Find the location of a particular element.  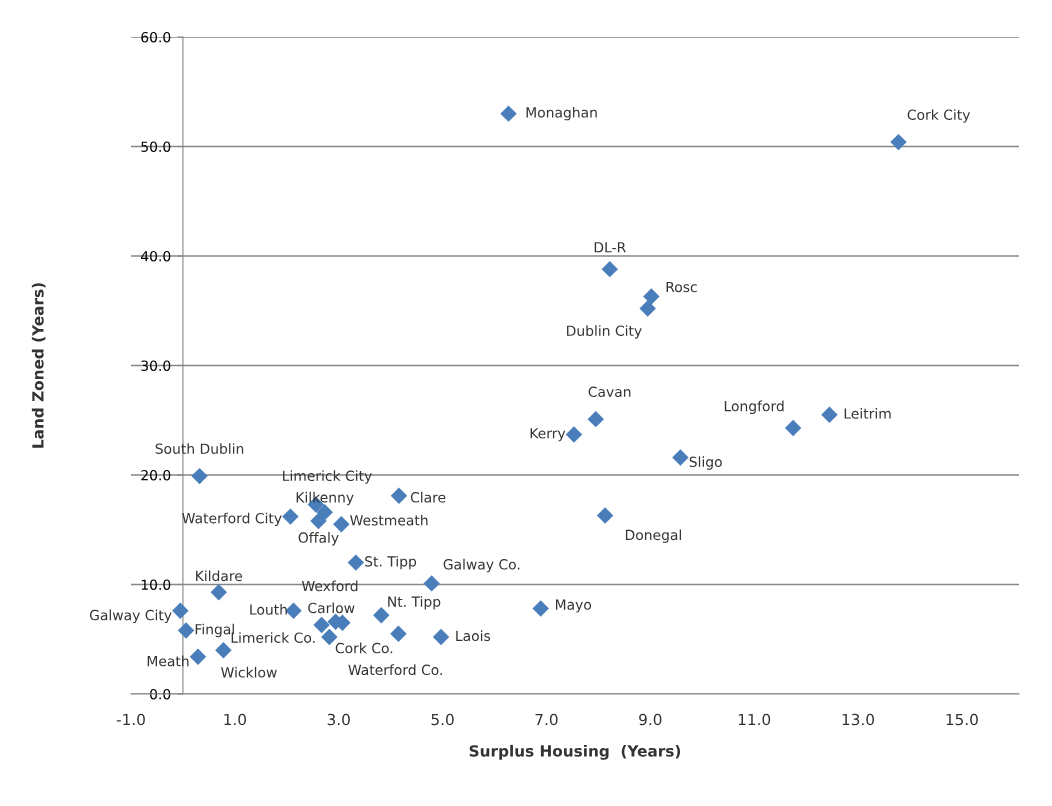

annotation: DL-R is located at coordinates (610, 247).